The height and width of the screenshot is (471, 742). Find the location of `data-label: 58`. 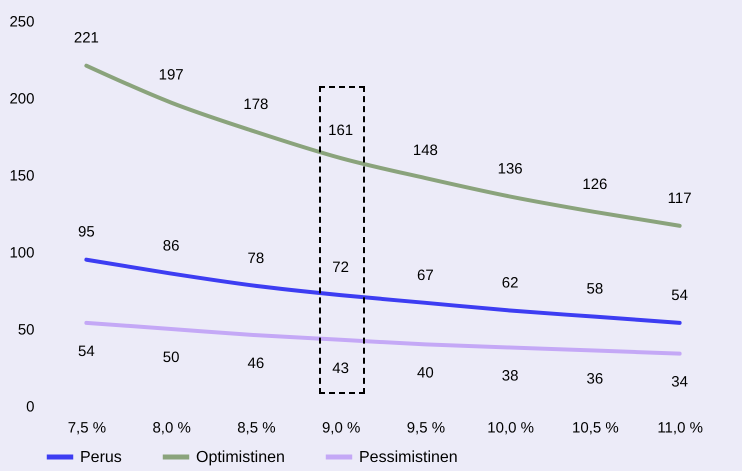

data-label: 58 is located at coordinates (595, 289).